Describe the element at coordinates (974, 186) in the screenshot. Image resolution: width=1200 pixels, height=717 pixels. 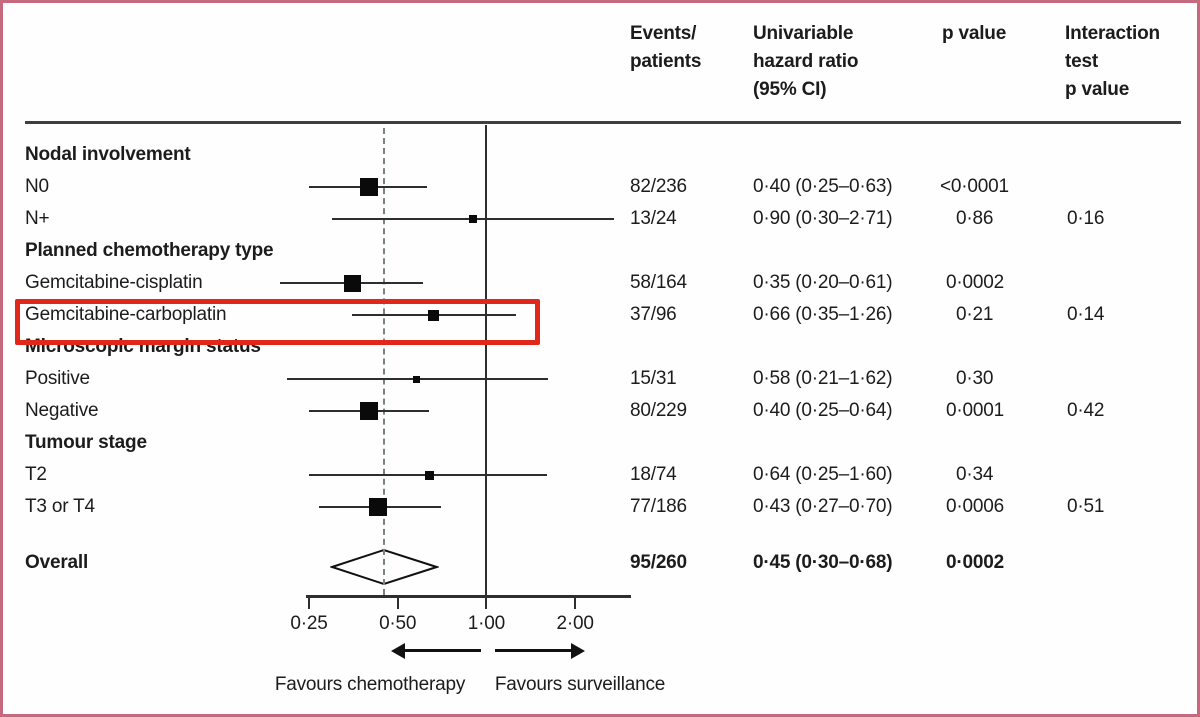
I see `pvalue-cell: <0·0001` at that location.